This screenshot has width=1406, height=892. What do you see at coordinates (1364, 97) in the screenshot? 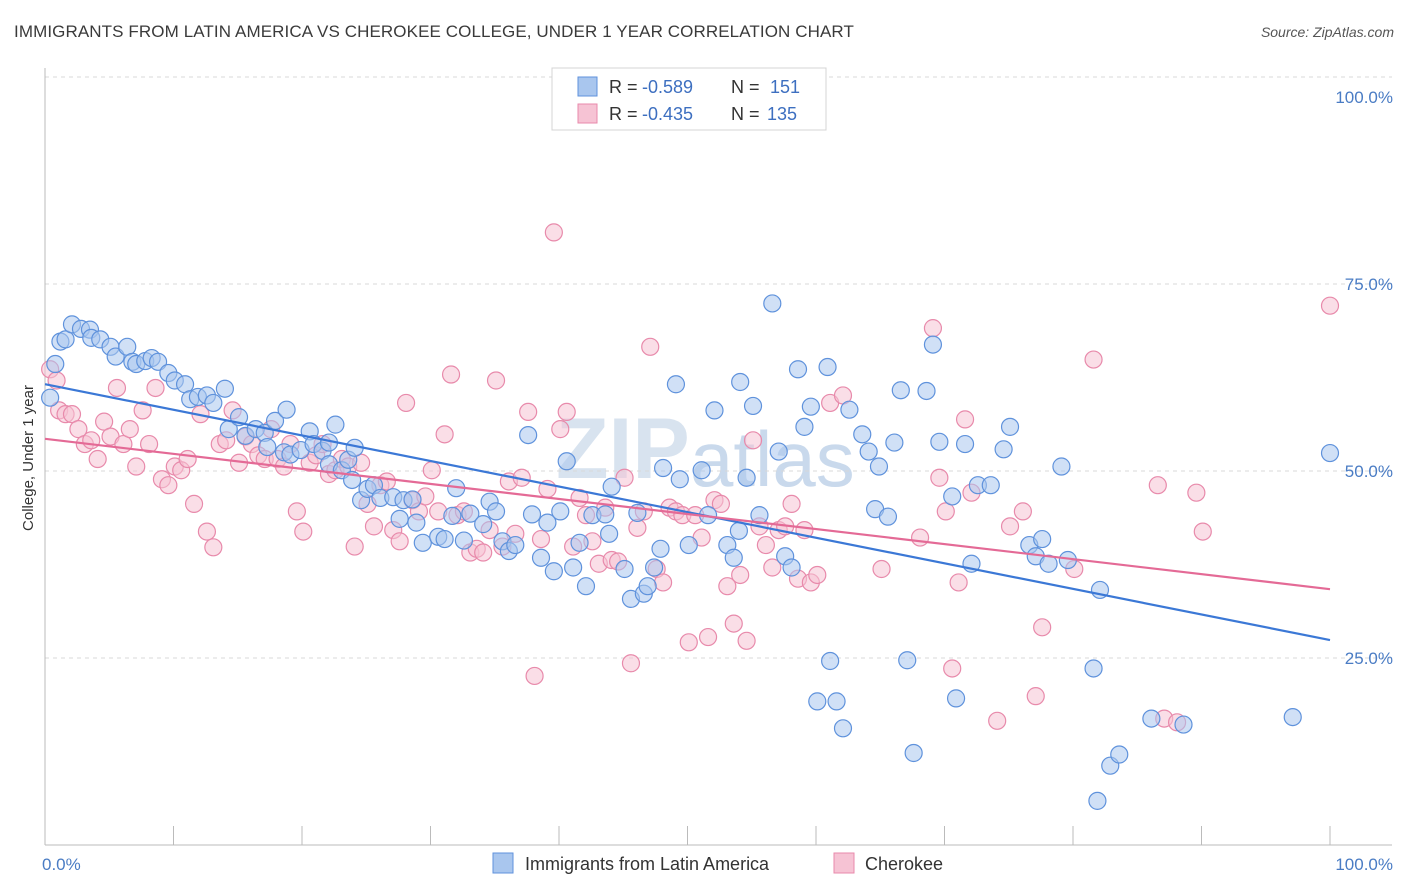
I see `y-tick-label-100: 100.0%` at bounding box center [1364, 97].